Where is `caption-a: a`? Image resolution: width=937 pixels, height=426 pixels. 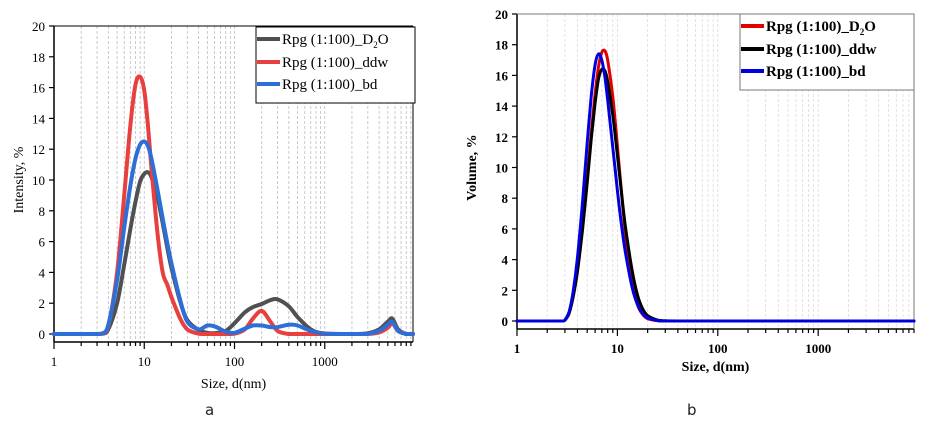
caption-a: a is located at coordinates (210, 410).